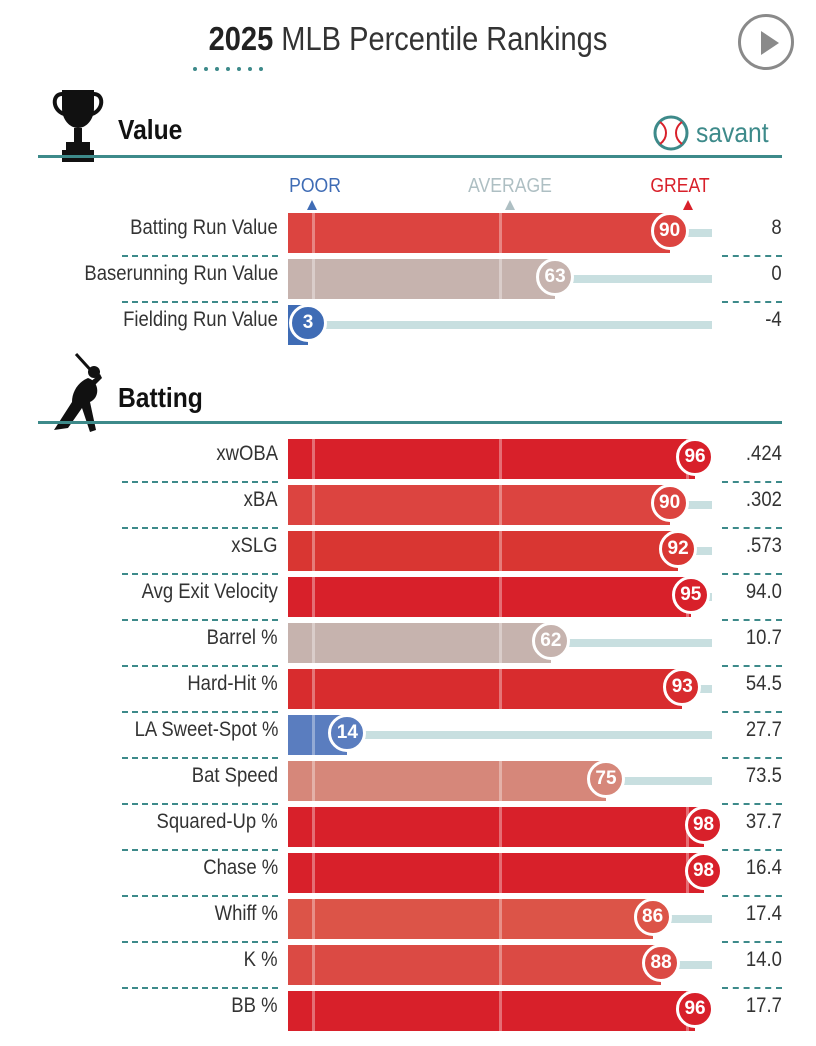  What do you see at coordinates (204, 227) in the screenshot?
I see `metric-label: Batting Run Value` at bounding box center [204, 227].